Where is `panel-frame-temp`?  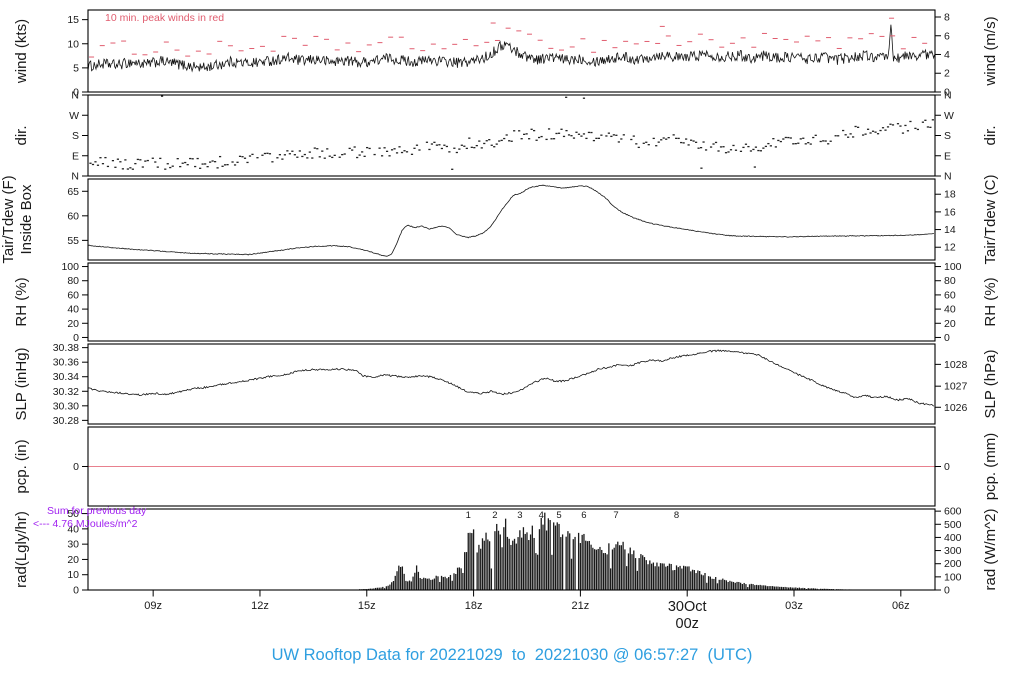 panel-frame-temp is located at coordinates (511, 219).